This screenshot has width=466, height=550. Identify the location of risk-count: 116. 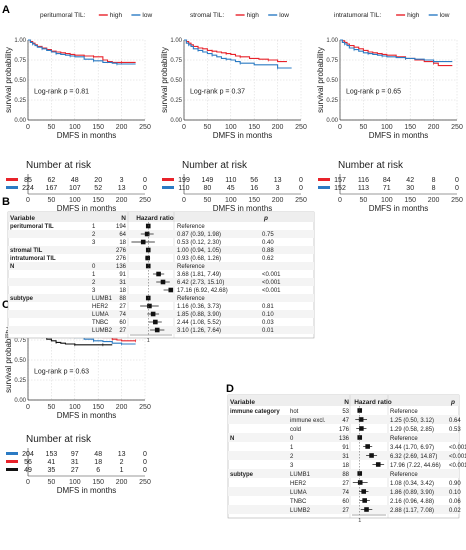
(363, 180).